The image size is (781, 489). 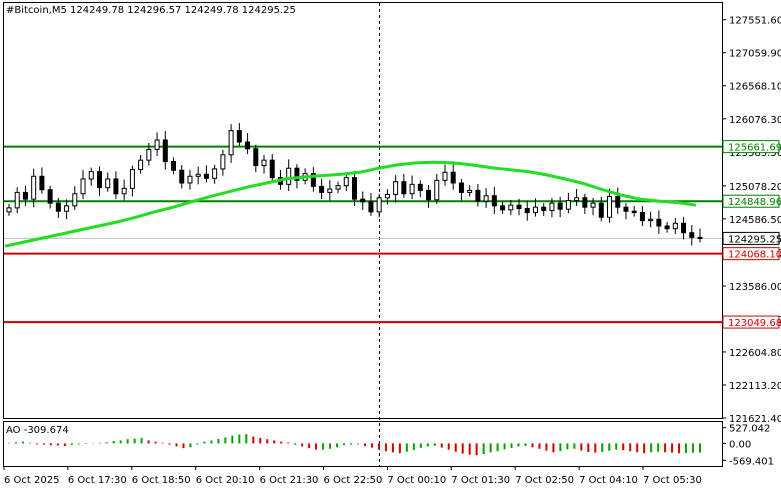 What do you see at coordinates (754, 202) in the screenshot?
I see `level-price-label: 124848.96` at bounding box center [754, 202].